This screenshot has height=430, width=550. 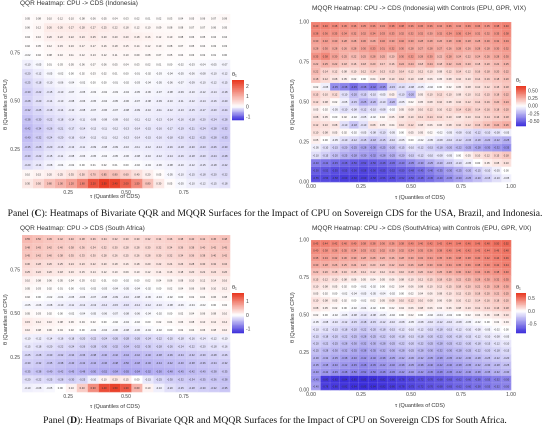 I want to click on cell-value-label: 0.17, so click(x=383, y=64).